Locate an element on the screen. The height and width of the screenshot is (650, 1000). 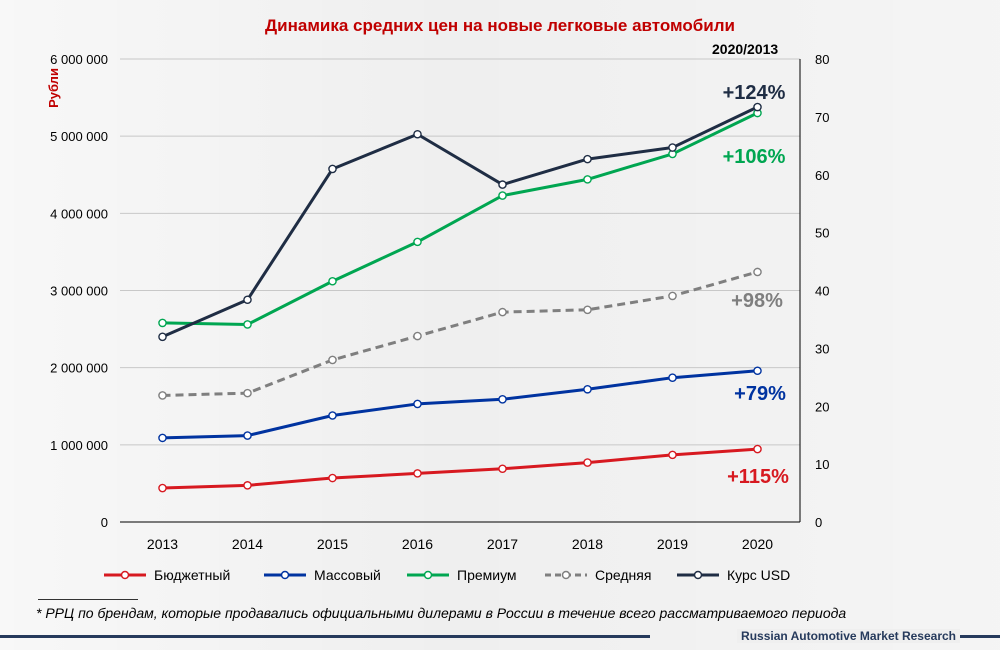
y-left-tick-label: 6 000 000 is located at coordinates (79, 59).